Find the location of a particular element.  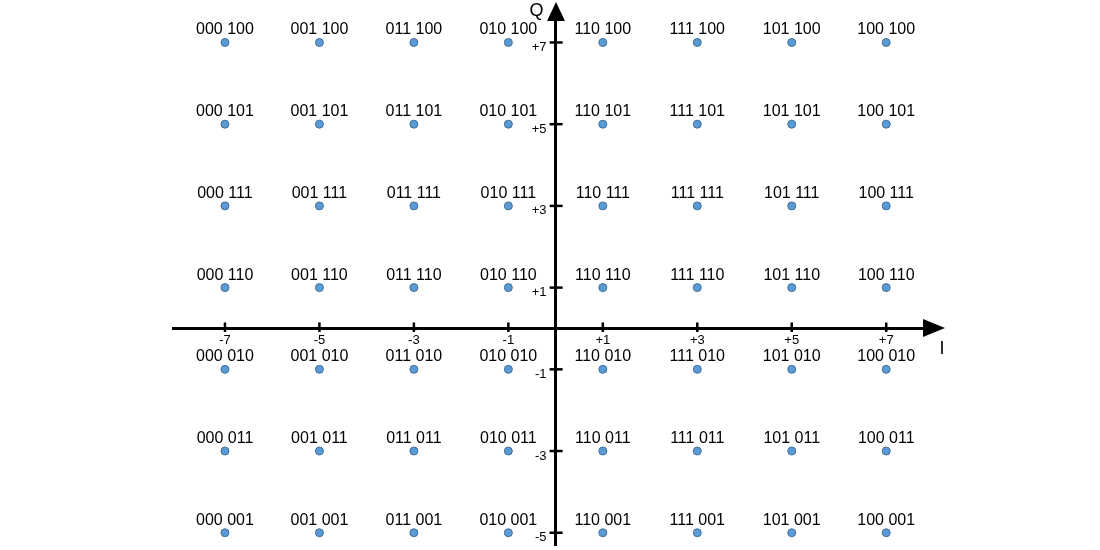

y-tick-label: +1 is located at coordinates (539, 292).